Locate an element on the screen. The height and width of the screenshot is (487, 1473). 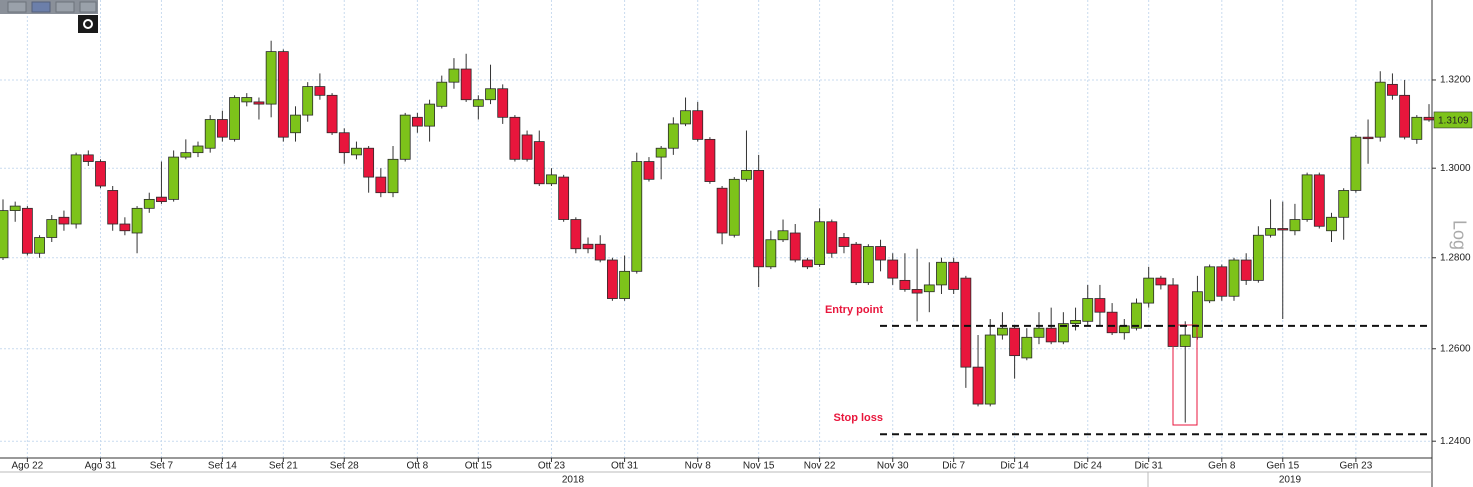
x-tick-label: Gen 15 is located at coordinates (1282, 466).